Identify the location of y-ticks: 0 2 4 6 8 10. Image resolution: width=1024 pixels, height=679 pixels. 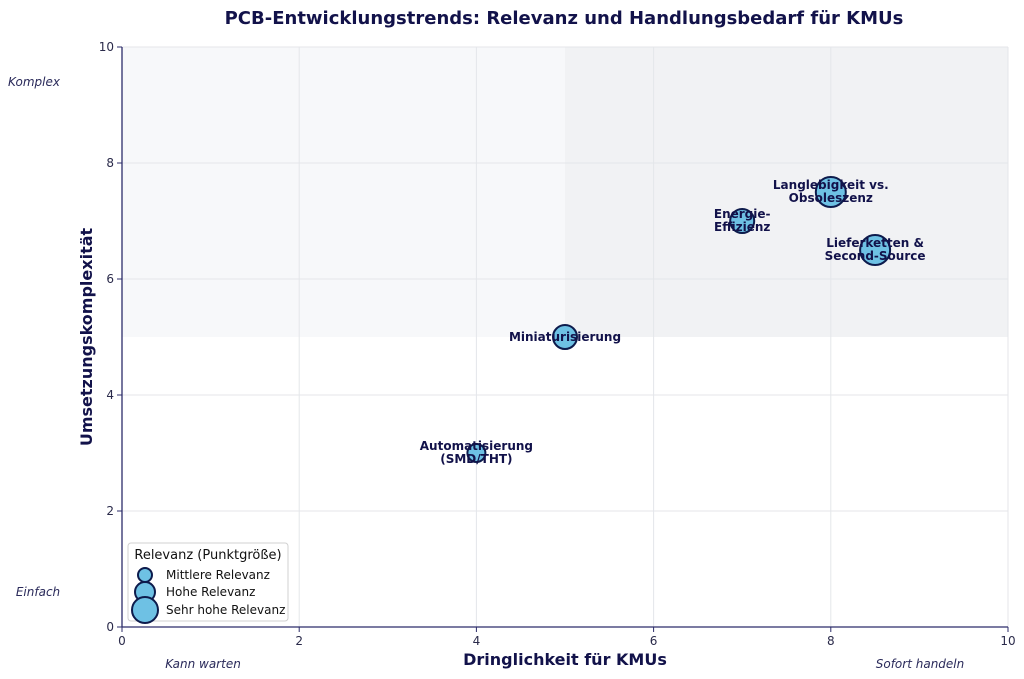
(110, 337).